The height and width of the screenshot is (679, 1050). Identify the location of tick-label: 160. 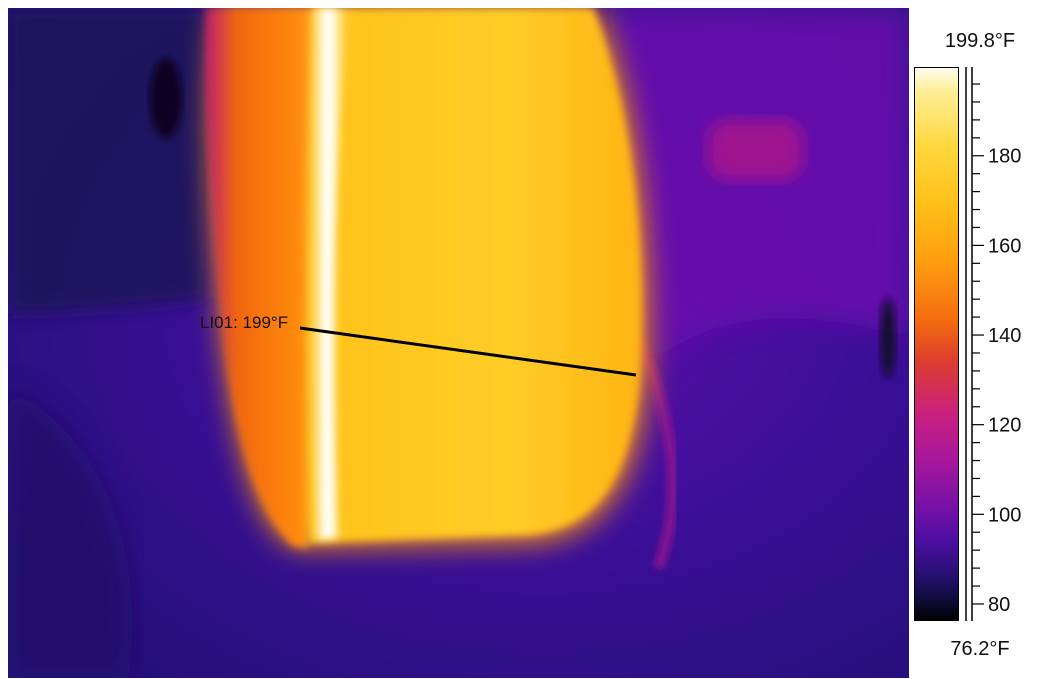
(1004, 246).